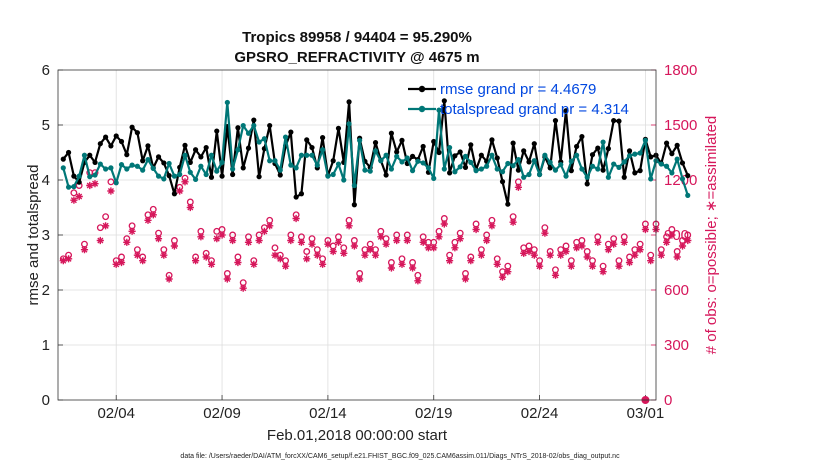 Image resolution: width=830 pixels, height=470 pixels. I want to click on y-tick-label-left: 5, so click(46, 125).